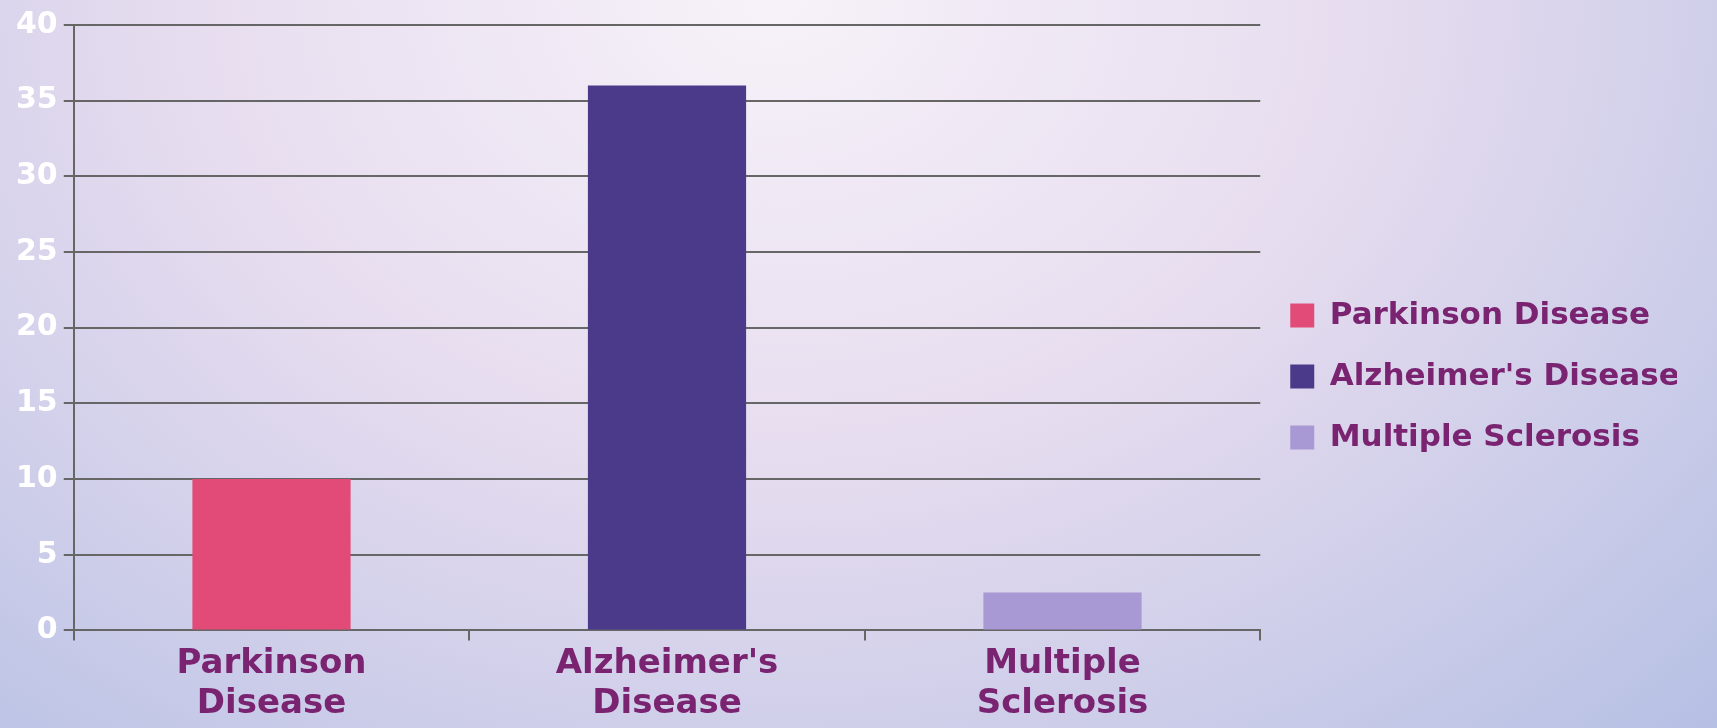  What do you see at coordinates (667, 681) in the screenshot?
I see `x-tick-label: Alzheimer's Disease` at bounding box center [667, 681].